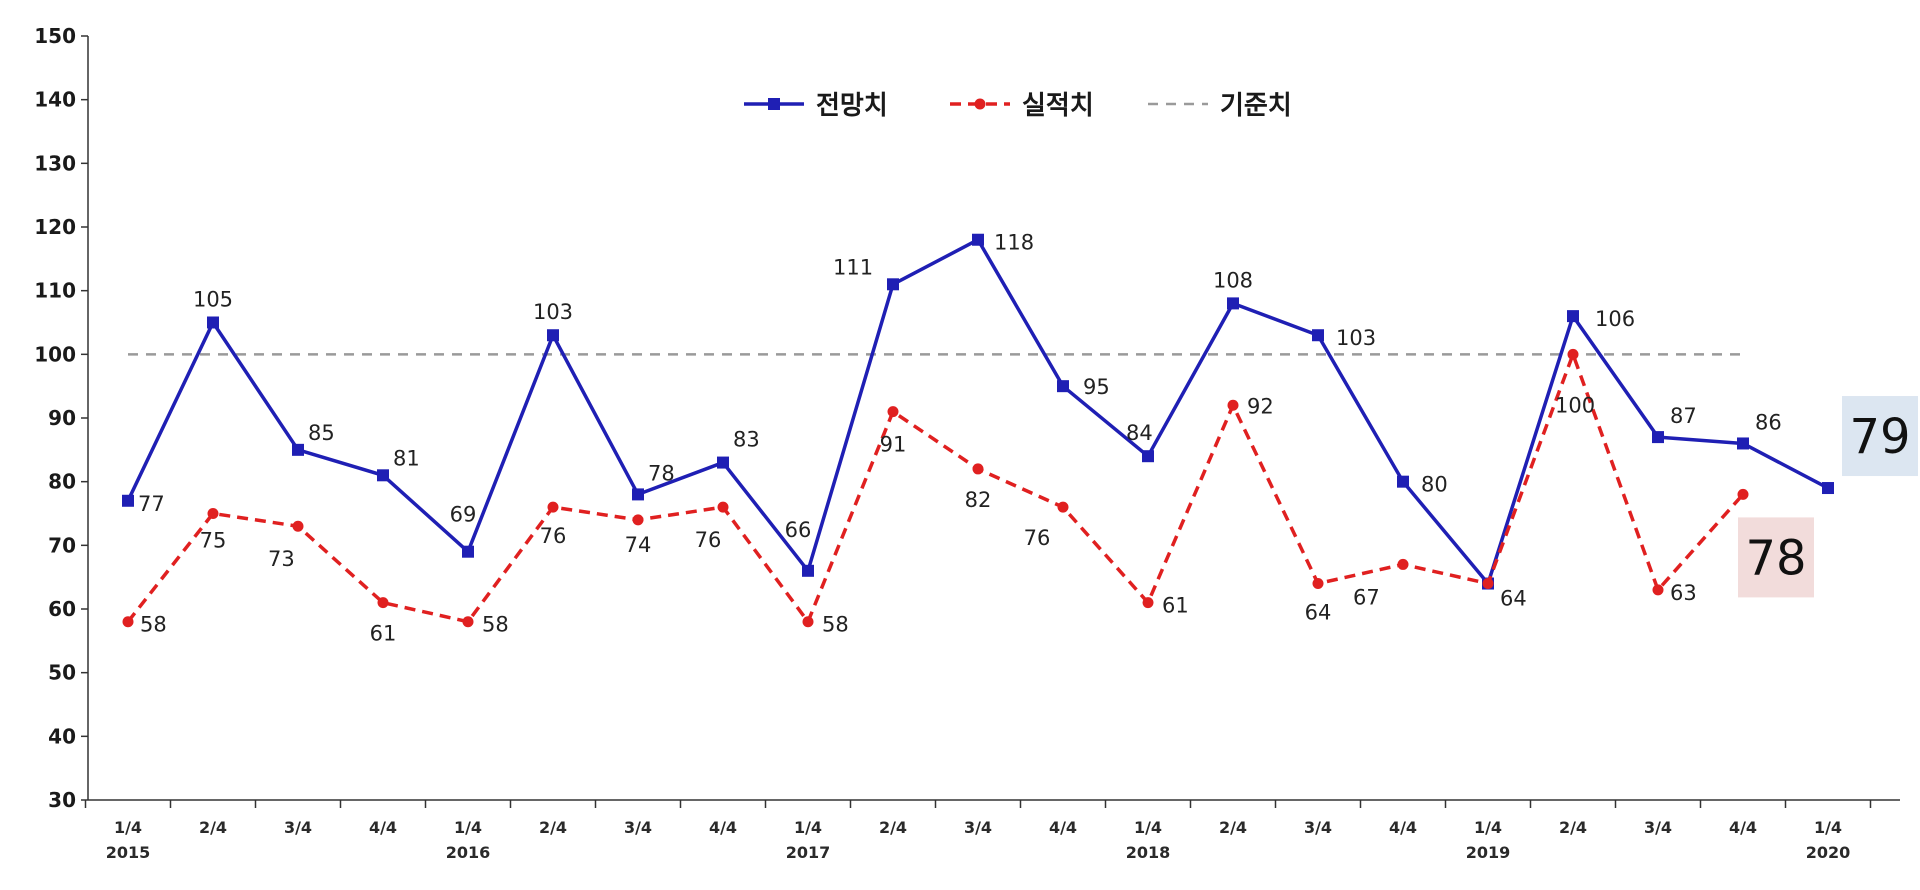 Image resolution: width=1920 pixels, height=890 pixels. Describe the element at coordinates (406, 458) in the screenshot. I see `forecast-data-label: 81` at that location.